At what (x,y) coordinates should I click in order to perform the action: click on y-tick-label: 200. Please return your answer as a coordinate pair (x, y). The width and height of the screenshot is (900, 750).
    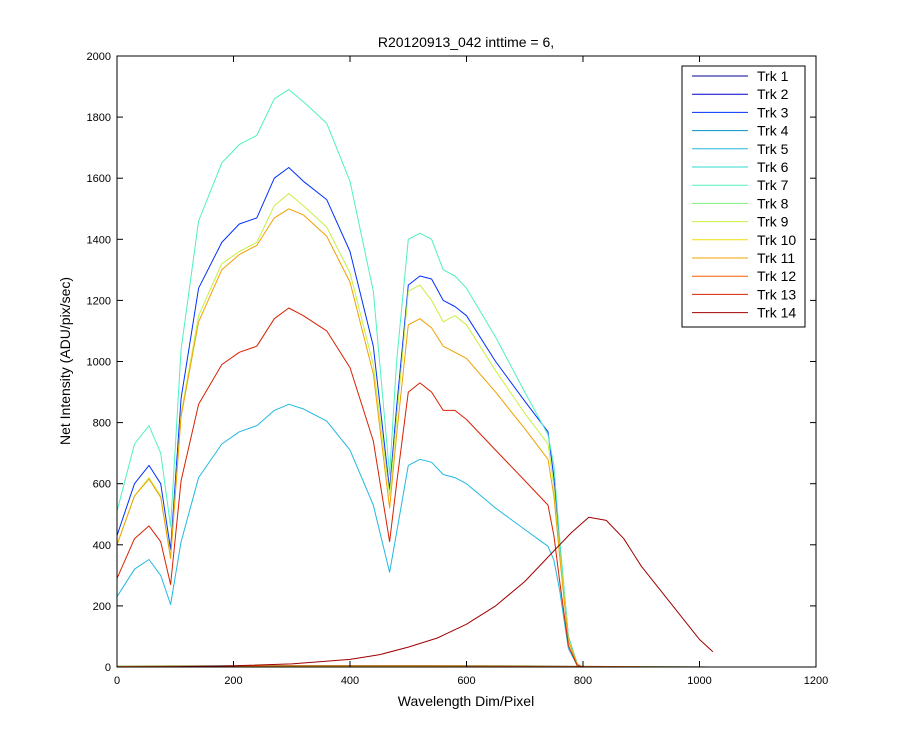
    Looking at the image, I should click on (102, 607).